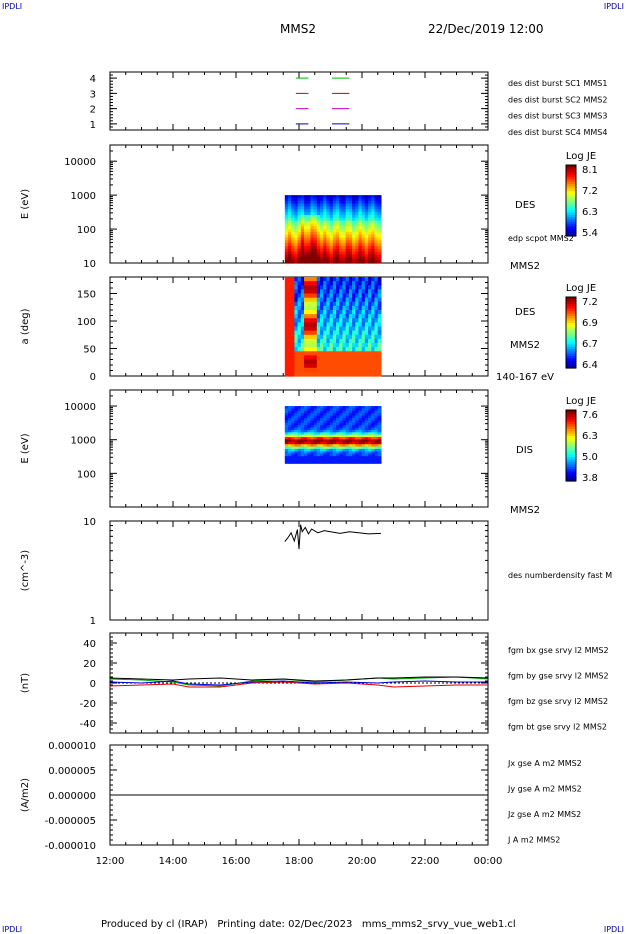 Image resolution: width=630 pixels, height=934 pixels. Describe the element at coordinates (590, 302) in the screenshot. I see `colorbar-tick-label: 7.2` at that location.